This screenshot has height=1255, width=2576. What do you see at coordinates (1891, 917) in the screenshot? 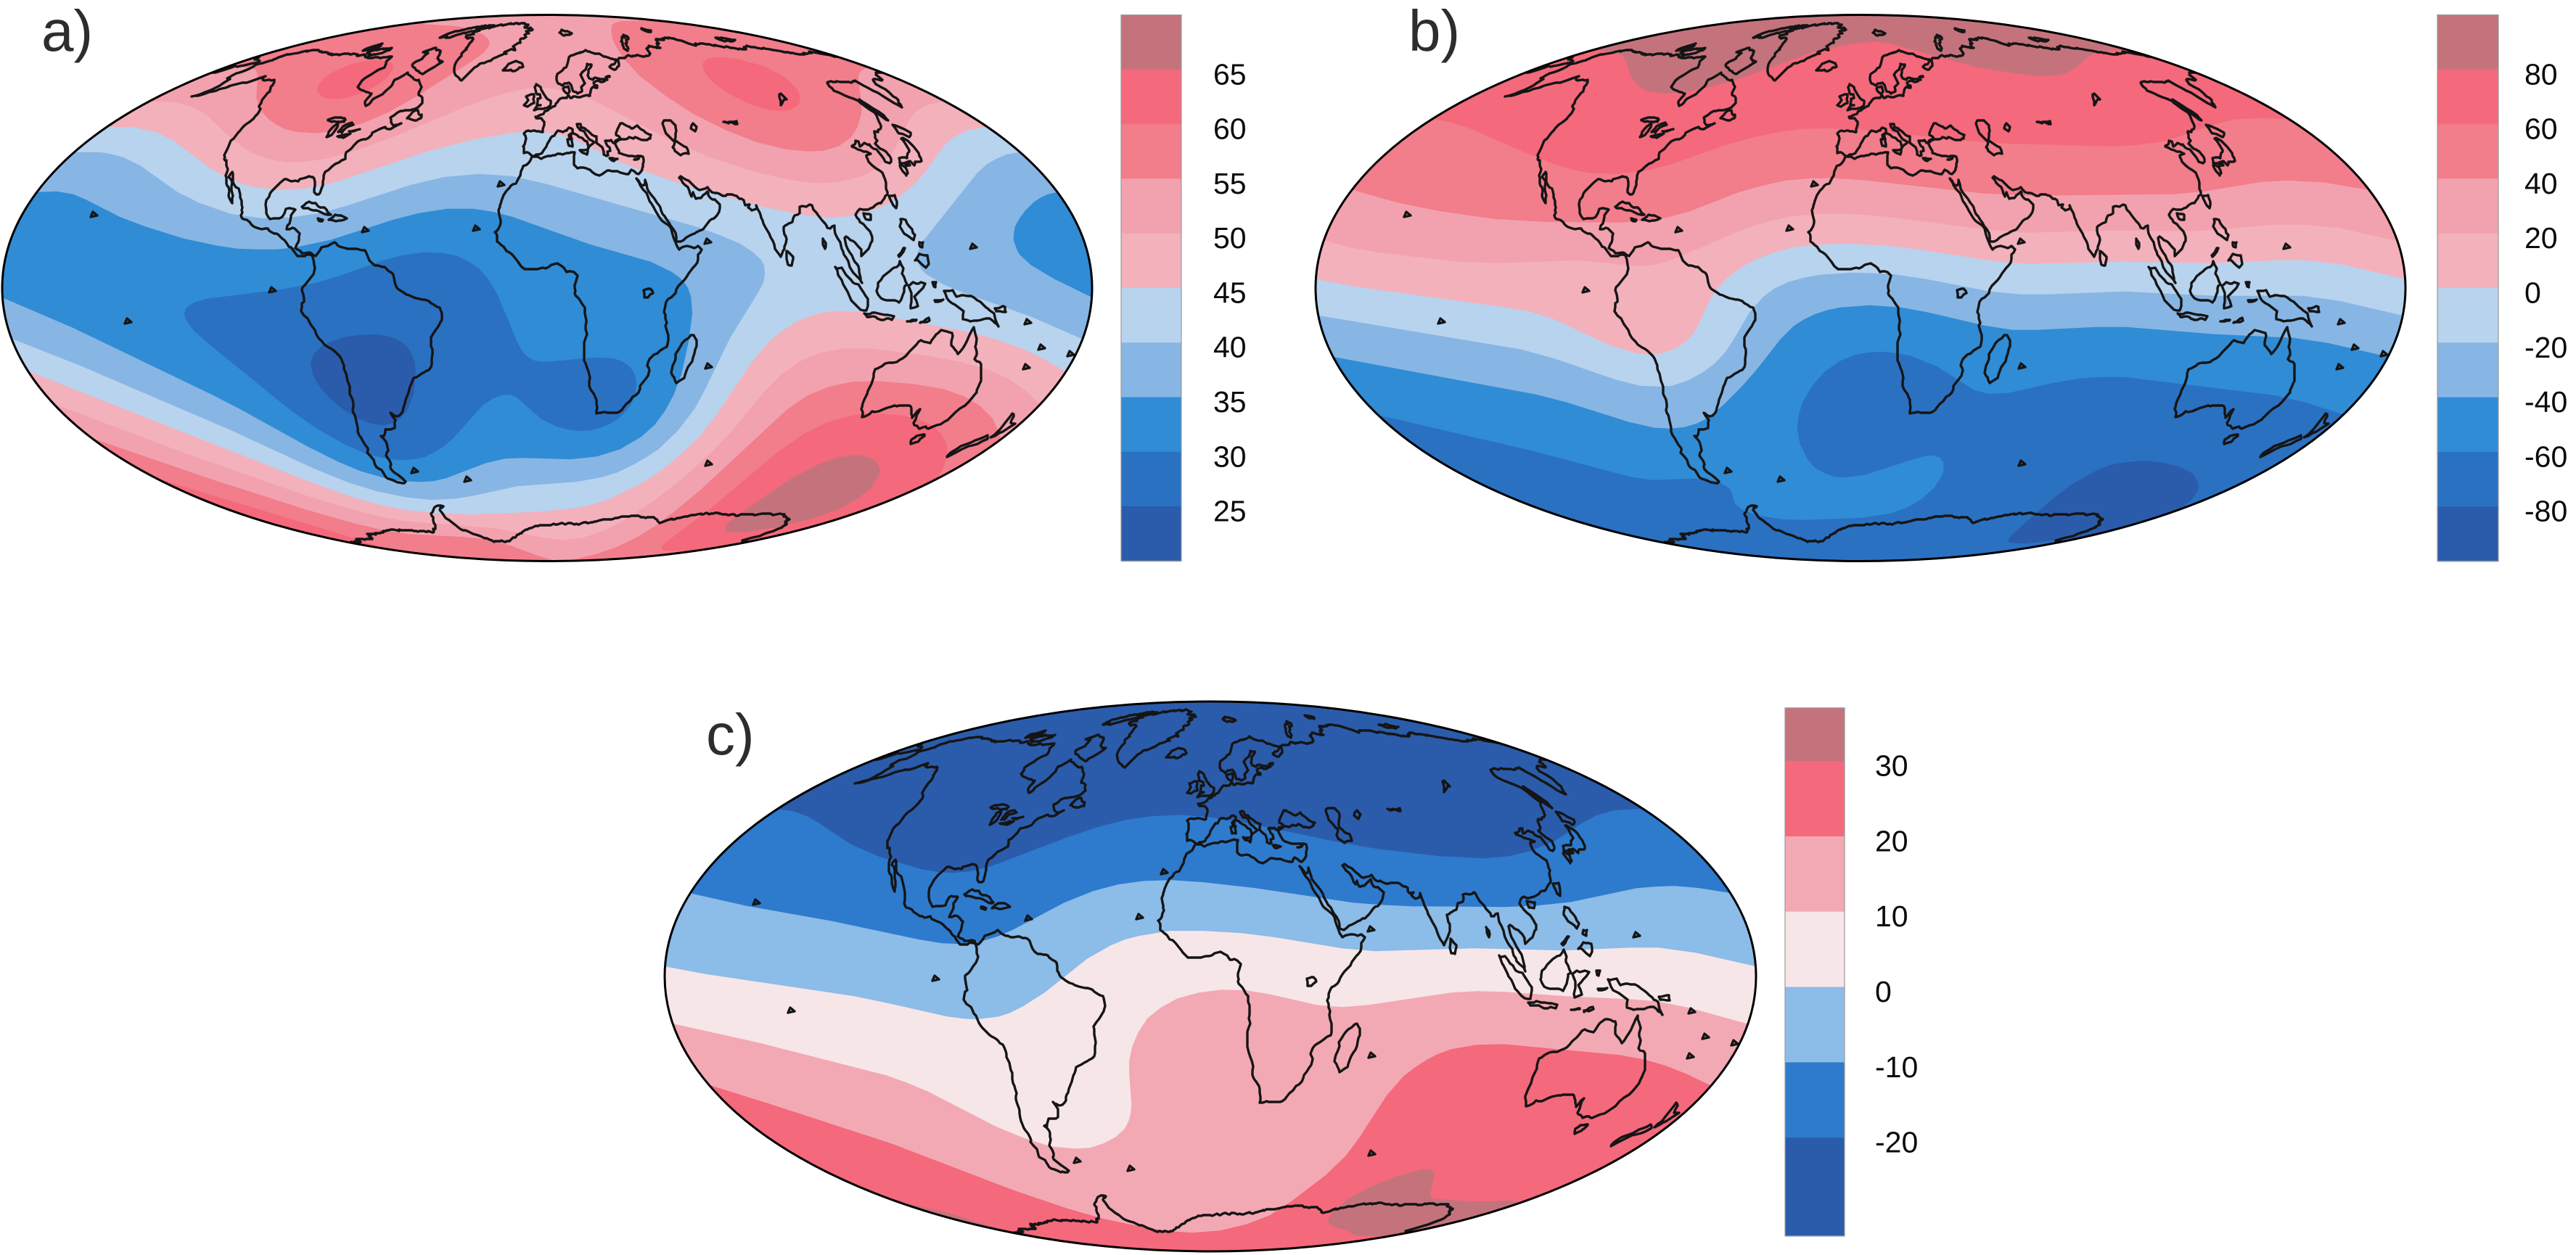
I see `svg-text: 10` at bounding box center [1891, 917].